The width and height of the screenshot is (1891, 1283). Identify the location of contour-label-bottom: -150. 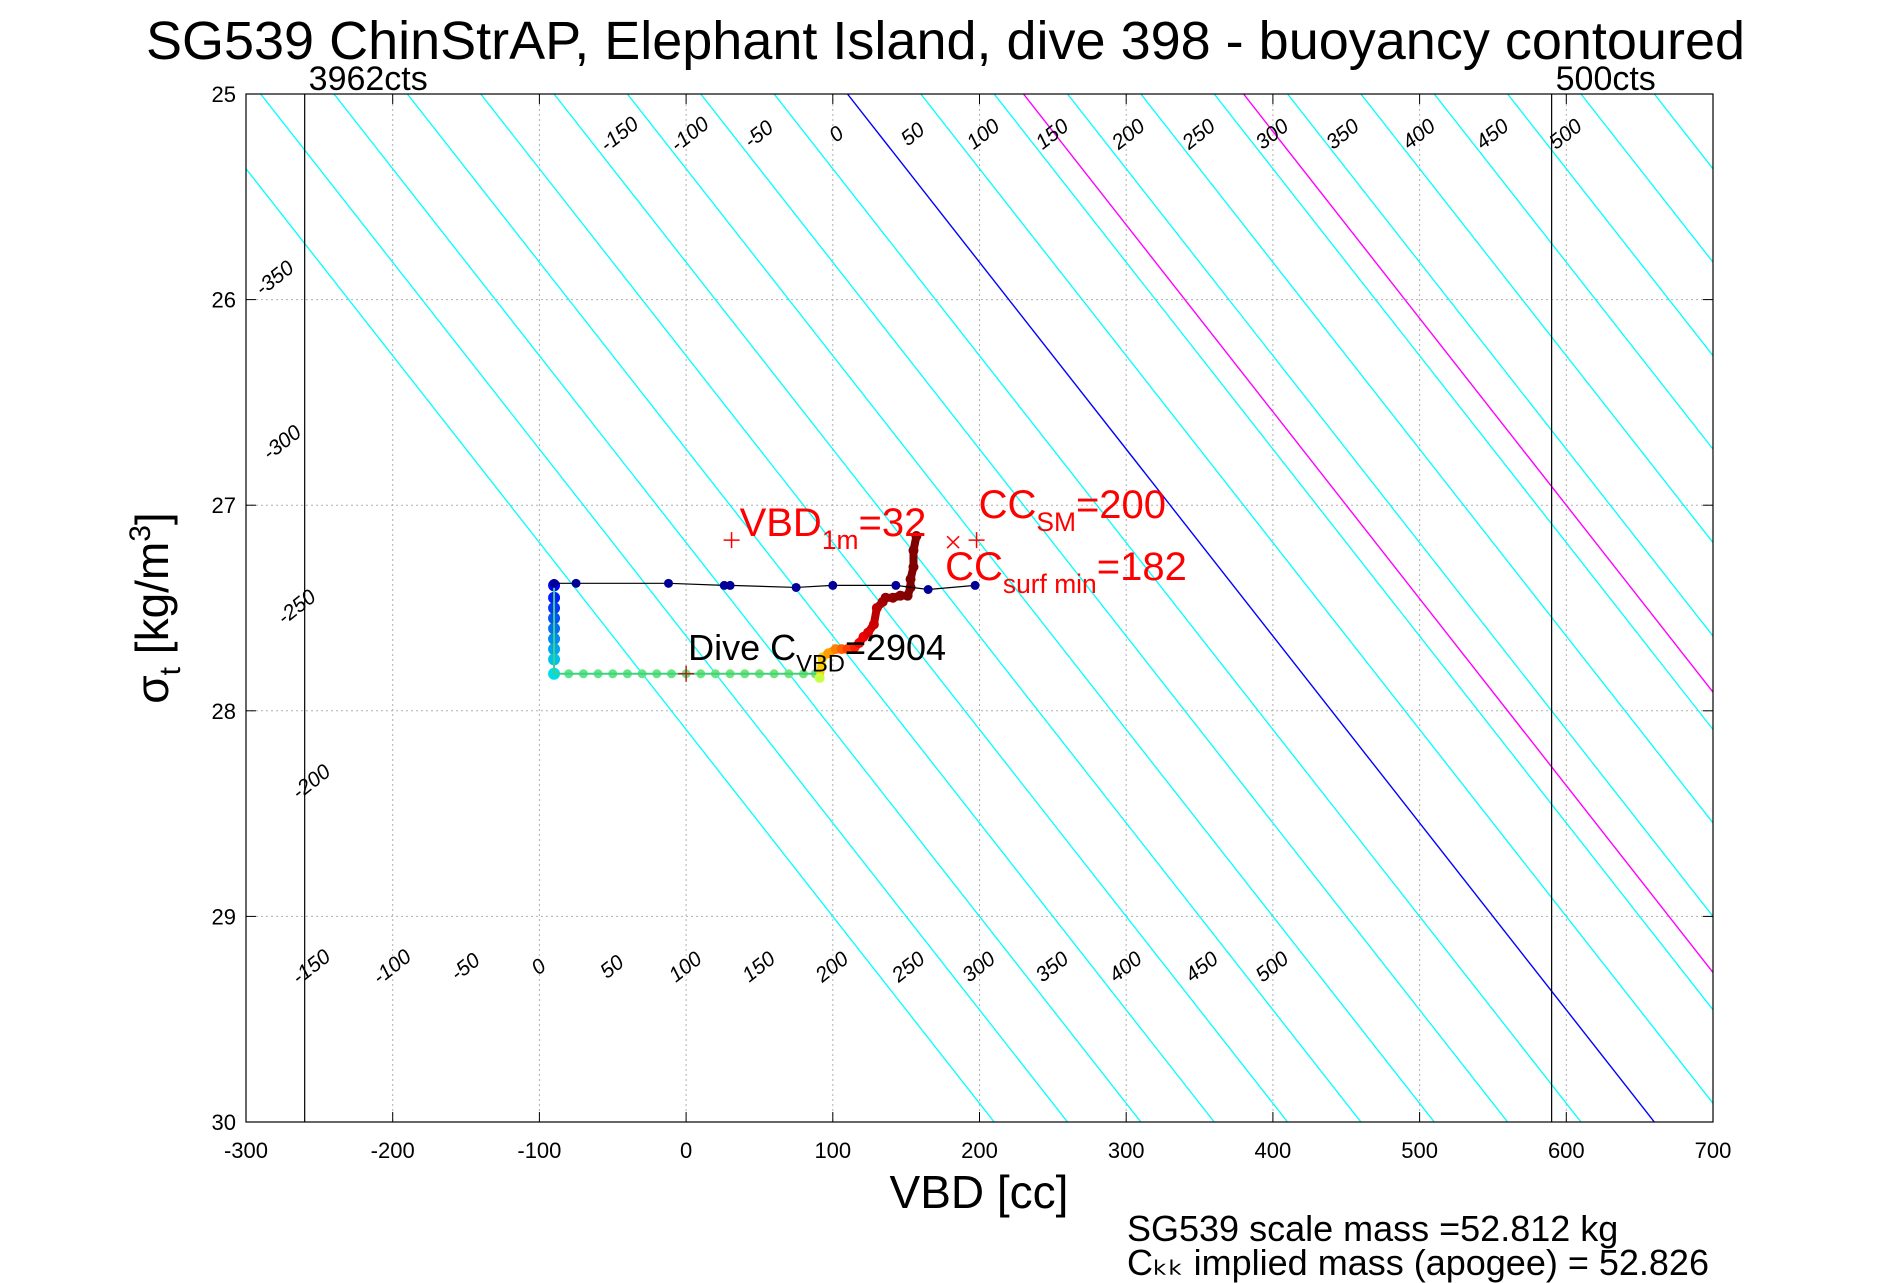
(312, 967).